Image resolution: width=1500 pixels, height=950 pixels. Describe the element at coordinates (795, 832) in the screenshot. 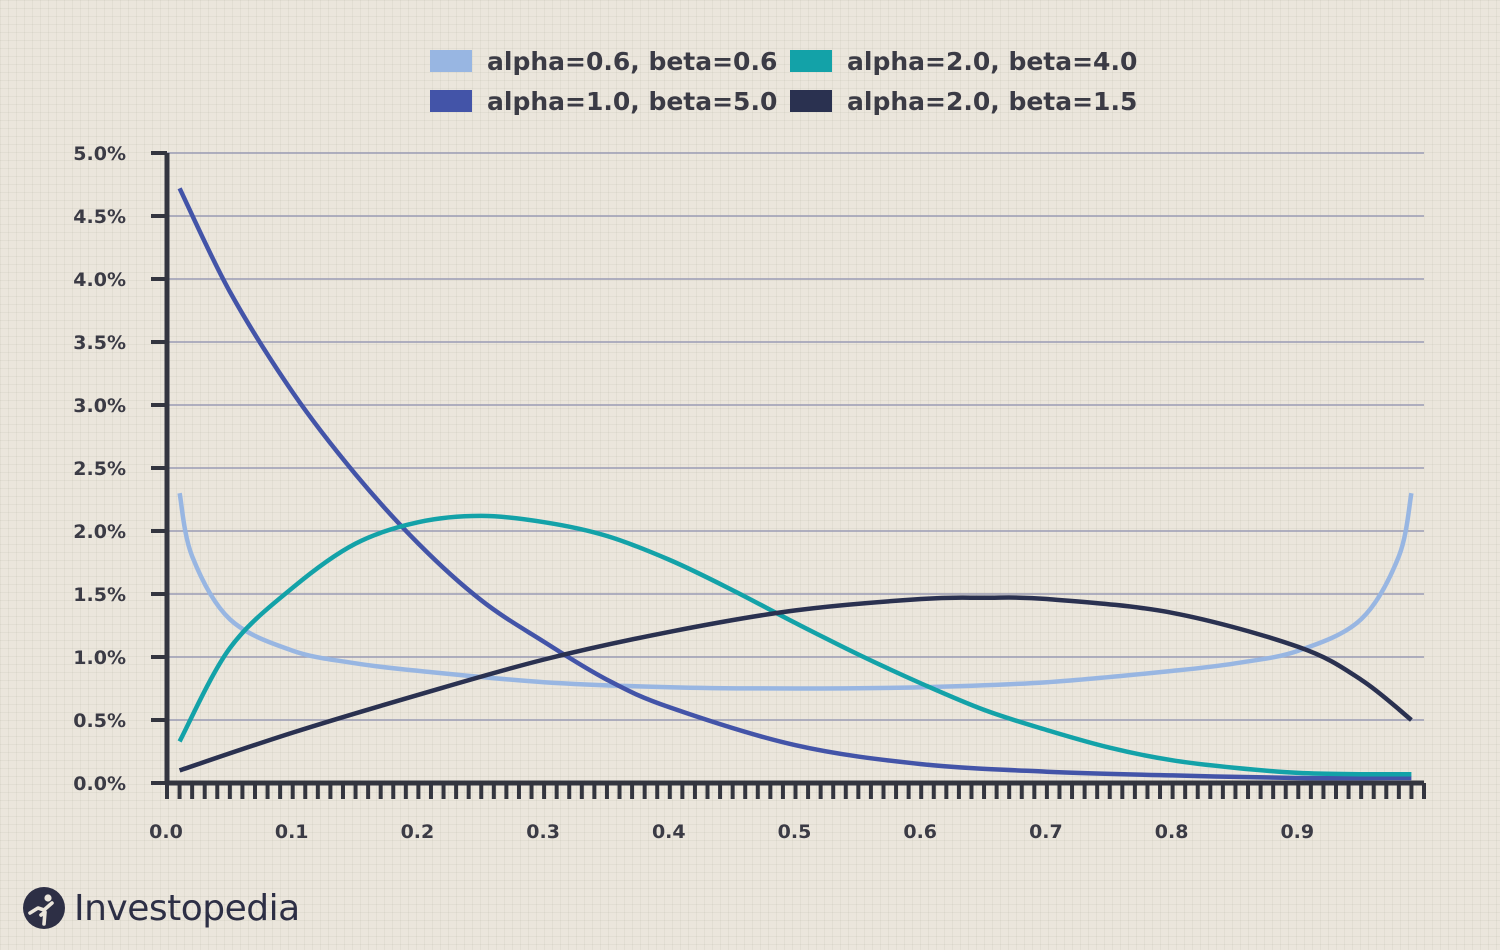

I see `x-tick-label: 0.5` at that location.